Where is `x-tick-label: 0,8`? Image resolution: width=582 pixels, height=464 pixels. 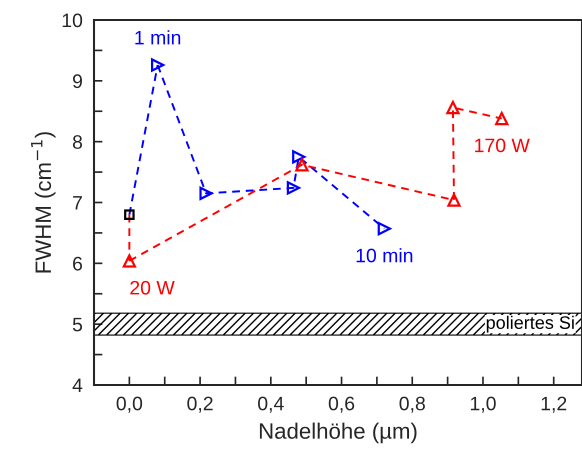 x-tick-label: 0,8 is located at coordinates (412, 404).